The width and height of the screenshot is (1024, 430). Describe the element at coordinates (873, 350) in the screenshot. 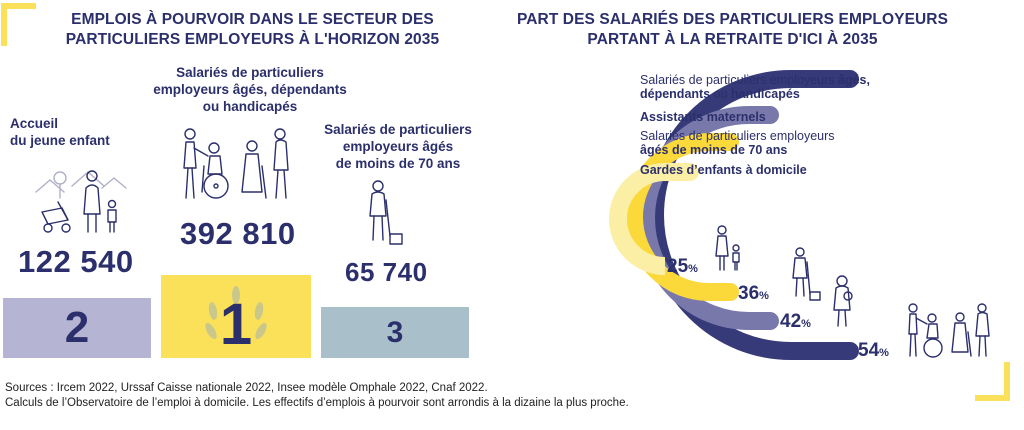

I see `pct-label-elderly-dependent: 54%` at that location.